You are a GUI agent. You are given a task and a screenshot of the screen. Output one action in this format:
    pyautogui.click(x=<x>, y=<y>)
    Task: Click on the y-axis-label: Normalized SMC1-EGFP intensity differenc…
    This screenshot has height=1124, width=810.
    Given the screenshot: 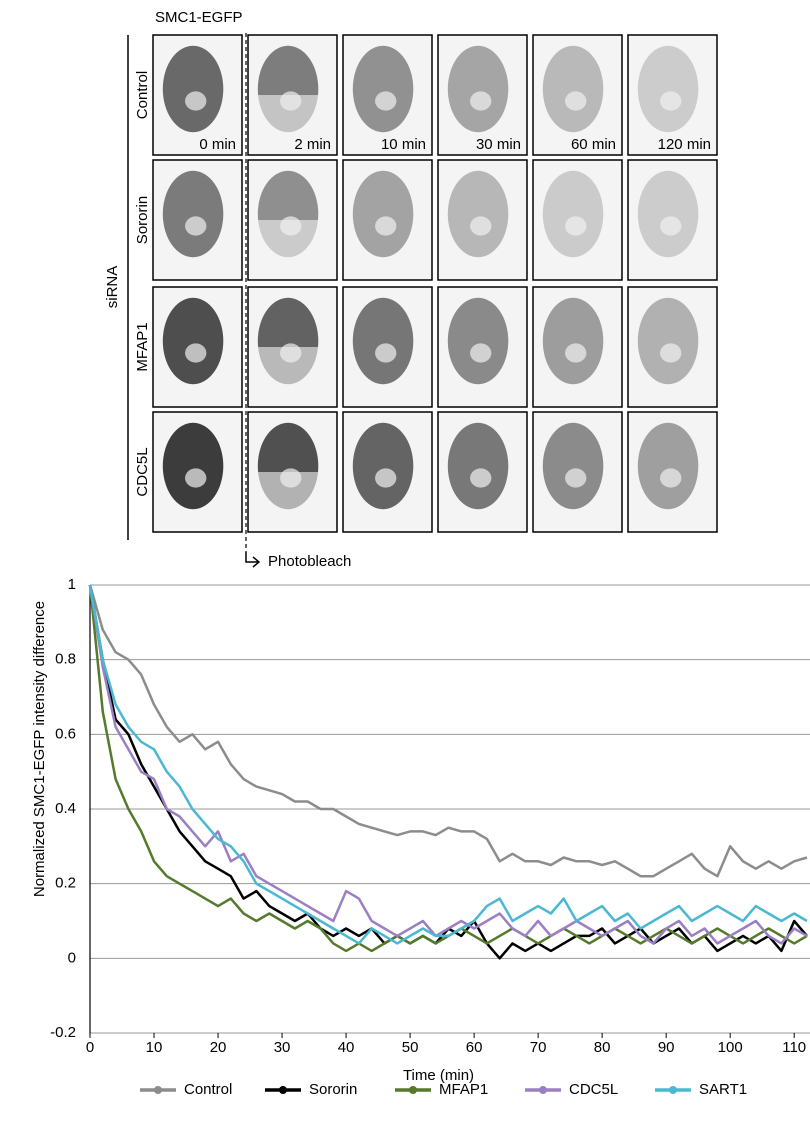 What is the action you would take?
    pyautogui.click(x=39, y=749)
    